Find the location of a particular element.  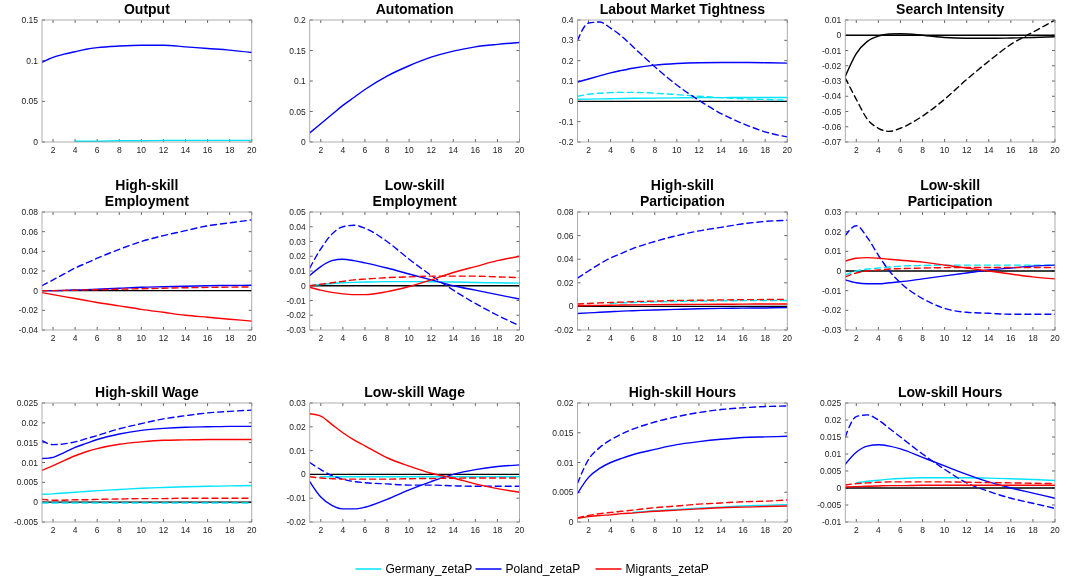

legend-label: Poland_zetaP is located at coordinates (543, 569).